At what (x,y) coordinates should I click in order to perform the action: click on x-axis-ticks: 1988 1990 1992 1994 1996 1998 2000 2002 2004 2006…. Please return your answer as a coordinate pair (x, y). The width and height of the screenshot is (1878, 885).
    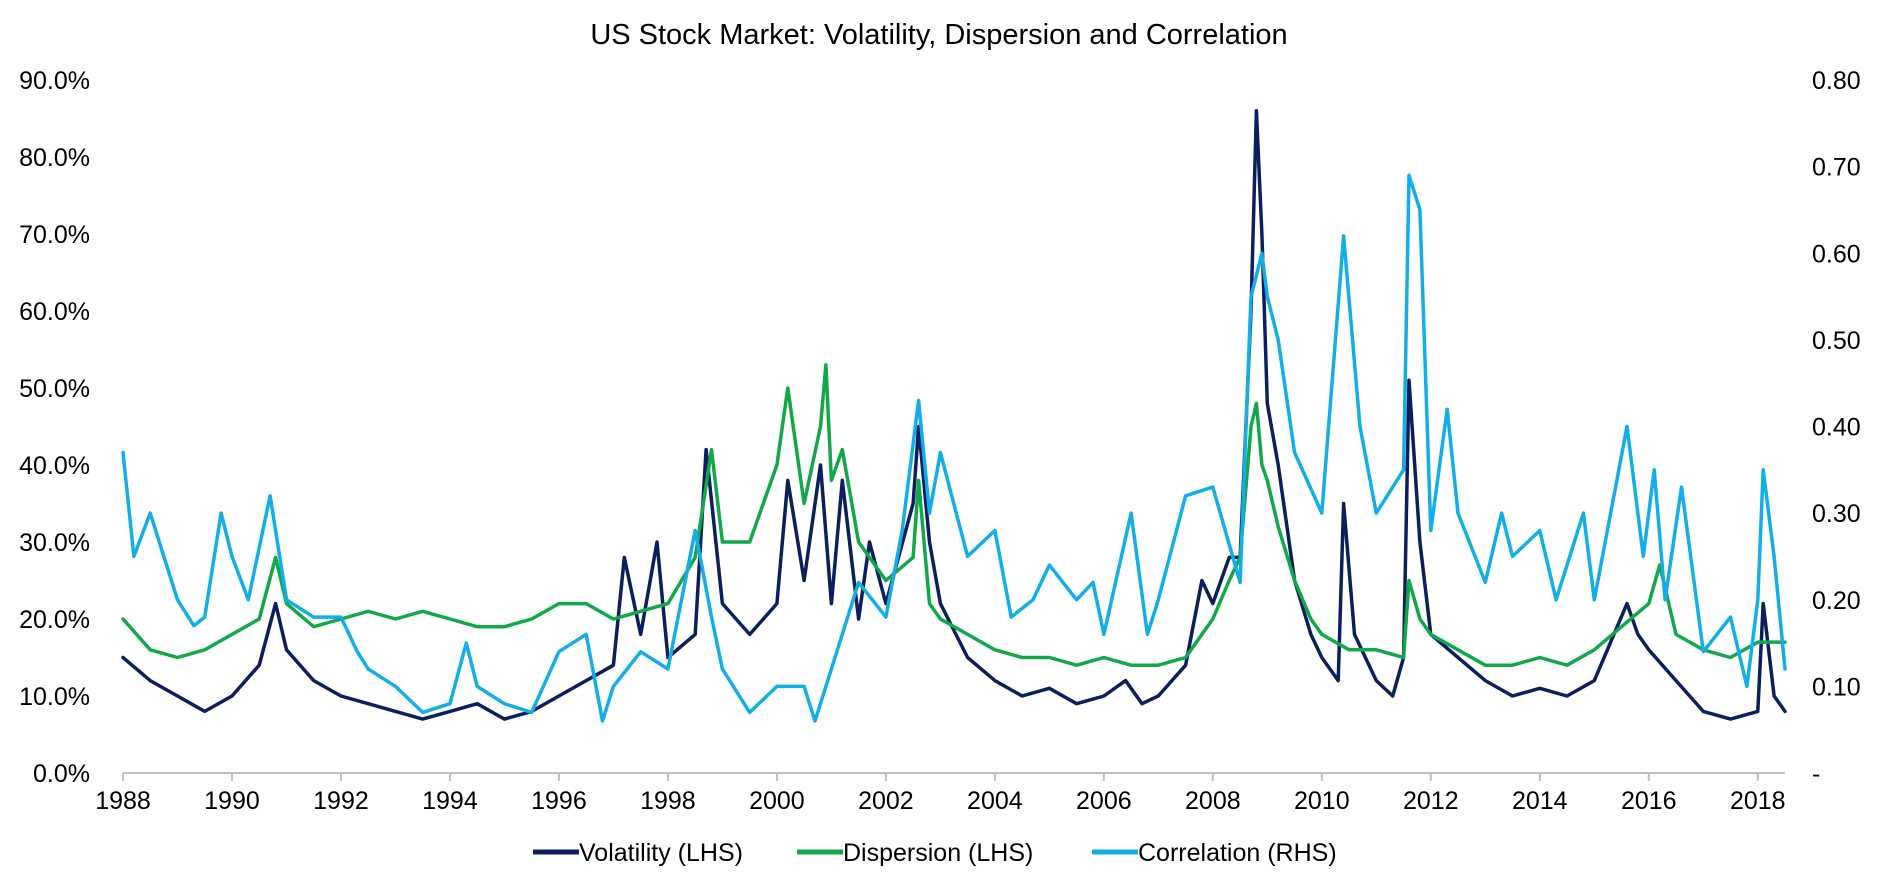
    Looking at the image, I should click on (940, 794).